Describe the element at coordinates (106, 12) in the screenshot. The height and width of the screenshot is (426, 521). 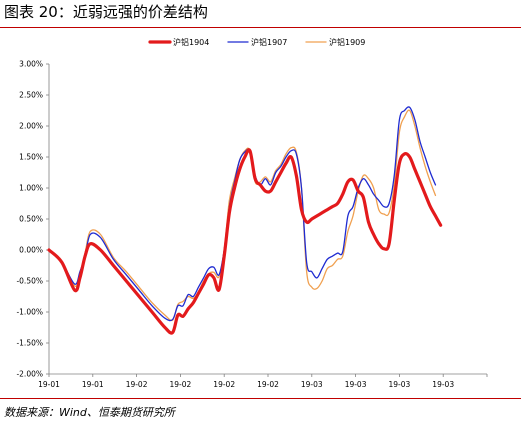
I see `chart-title: 图表 20：近弱远强的价差结构` at that location.